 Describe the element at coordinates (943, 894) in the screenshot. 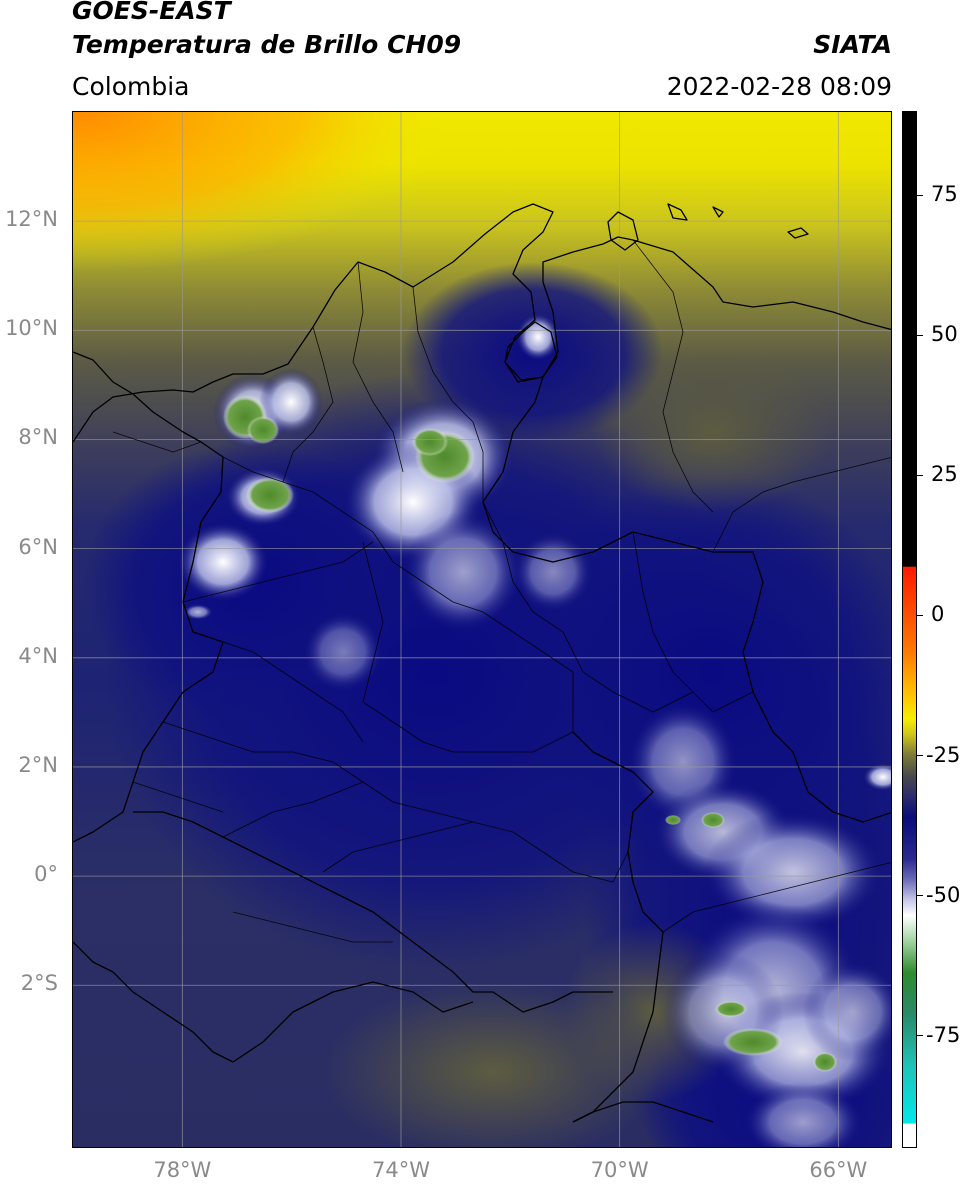

I see `colorbar-tick-label: -50` at that location.